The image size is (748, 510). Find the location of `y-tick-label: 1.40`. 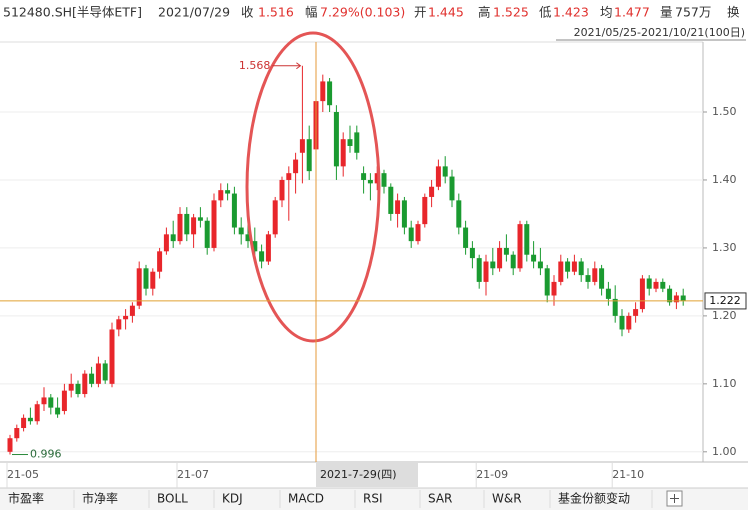

y-tick-label: 1.40 is located at coordinates (724, 179).